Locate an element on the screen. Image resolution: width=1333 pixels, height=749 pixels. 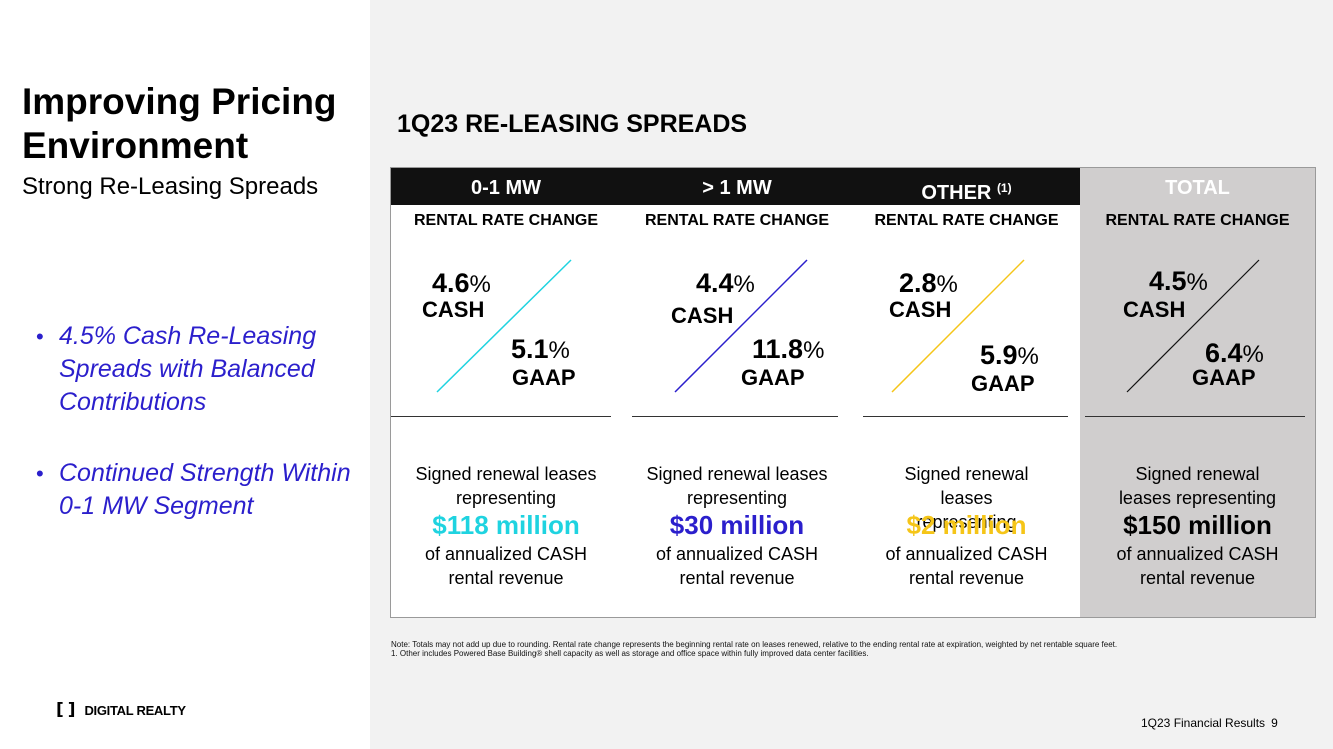
gaap-value: 11.8% is located at coordinates (788, 350).